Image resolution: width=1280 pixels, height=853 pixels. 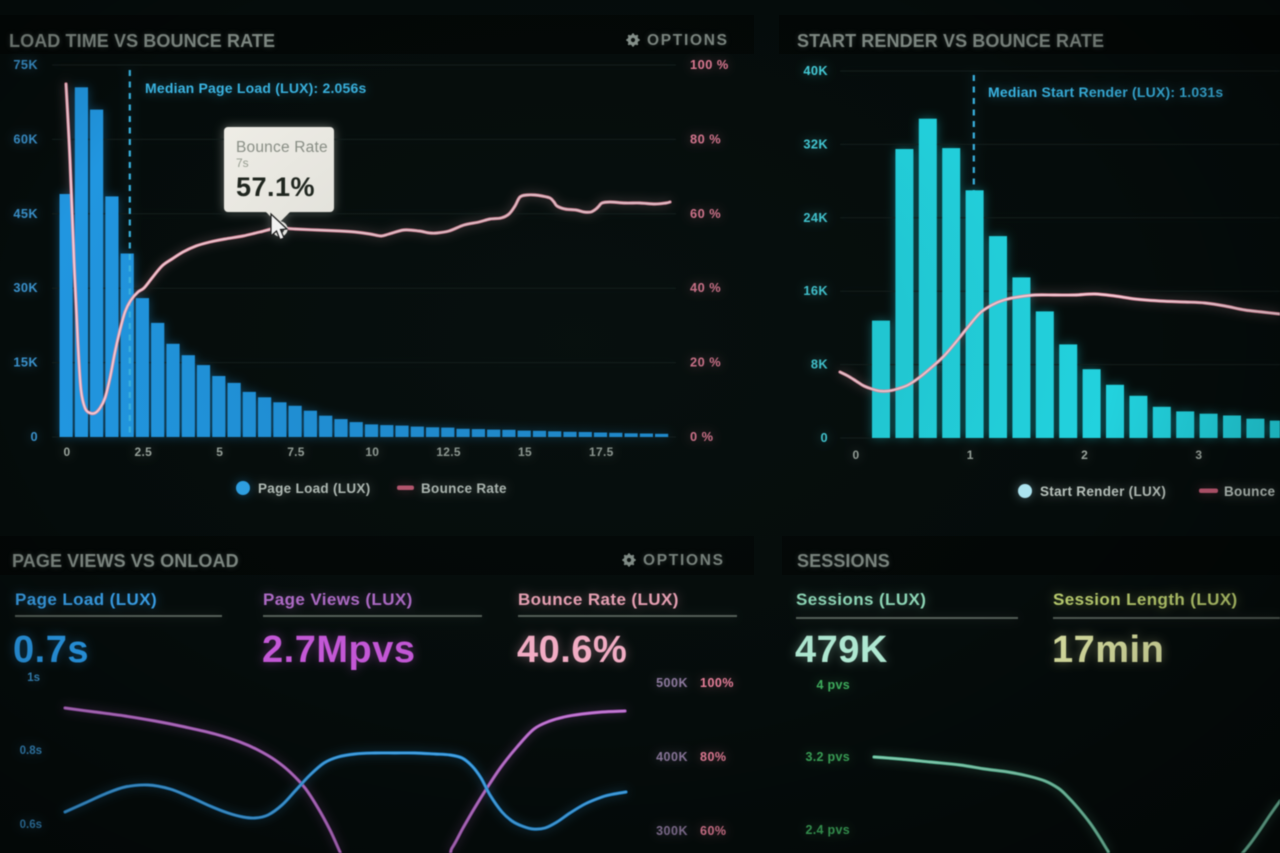 I want to click on svg-text: 500K, so click(x=672, y=683).